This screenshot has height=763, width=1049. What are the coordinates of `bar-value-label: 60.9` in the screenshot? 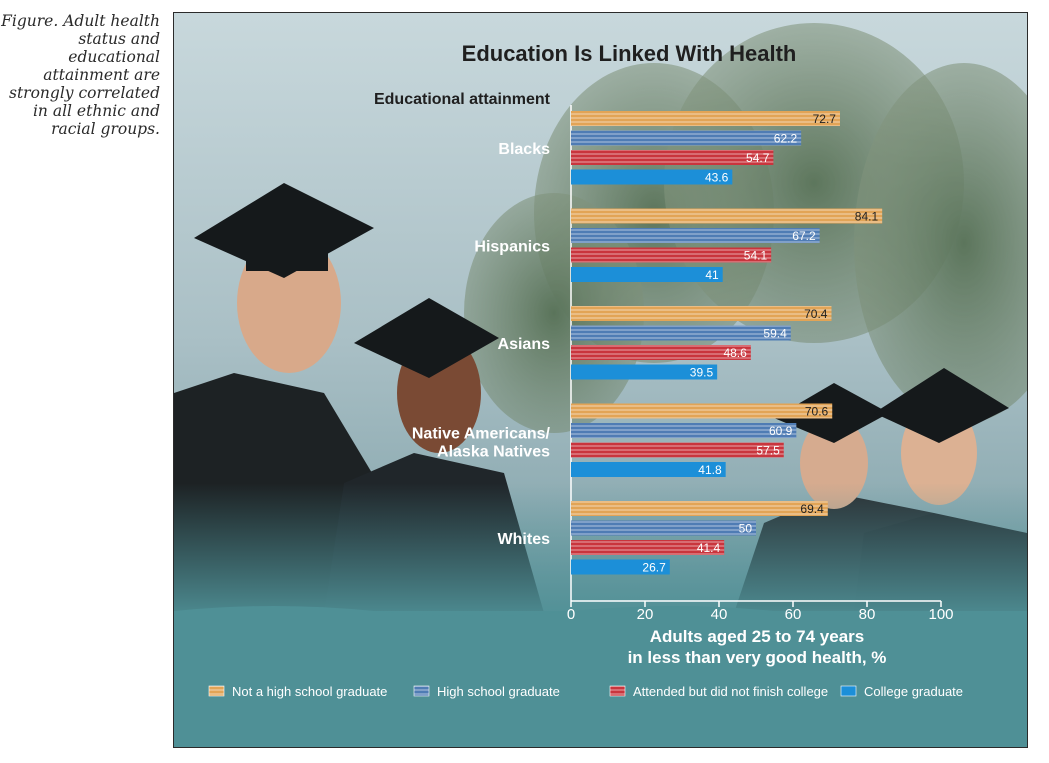 It's located at (781, 431).